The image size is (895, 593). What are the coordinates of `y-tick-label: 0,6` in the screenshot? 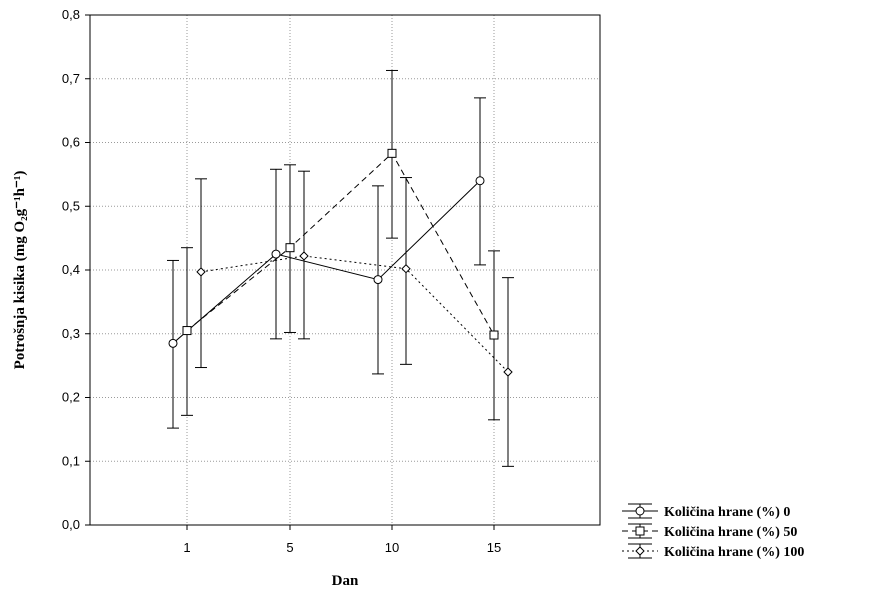 It's located at (71, 142).